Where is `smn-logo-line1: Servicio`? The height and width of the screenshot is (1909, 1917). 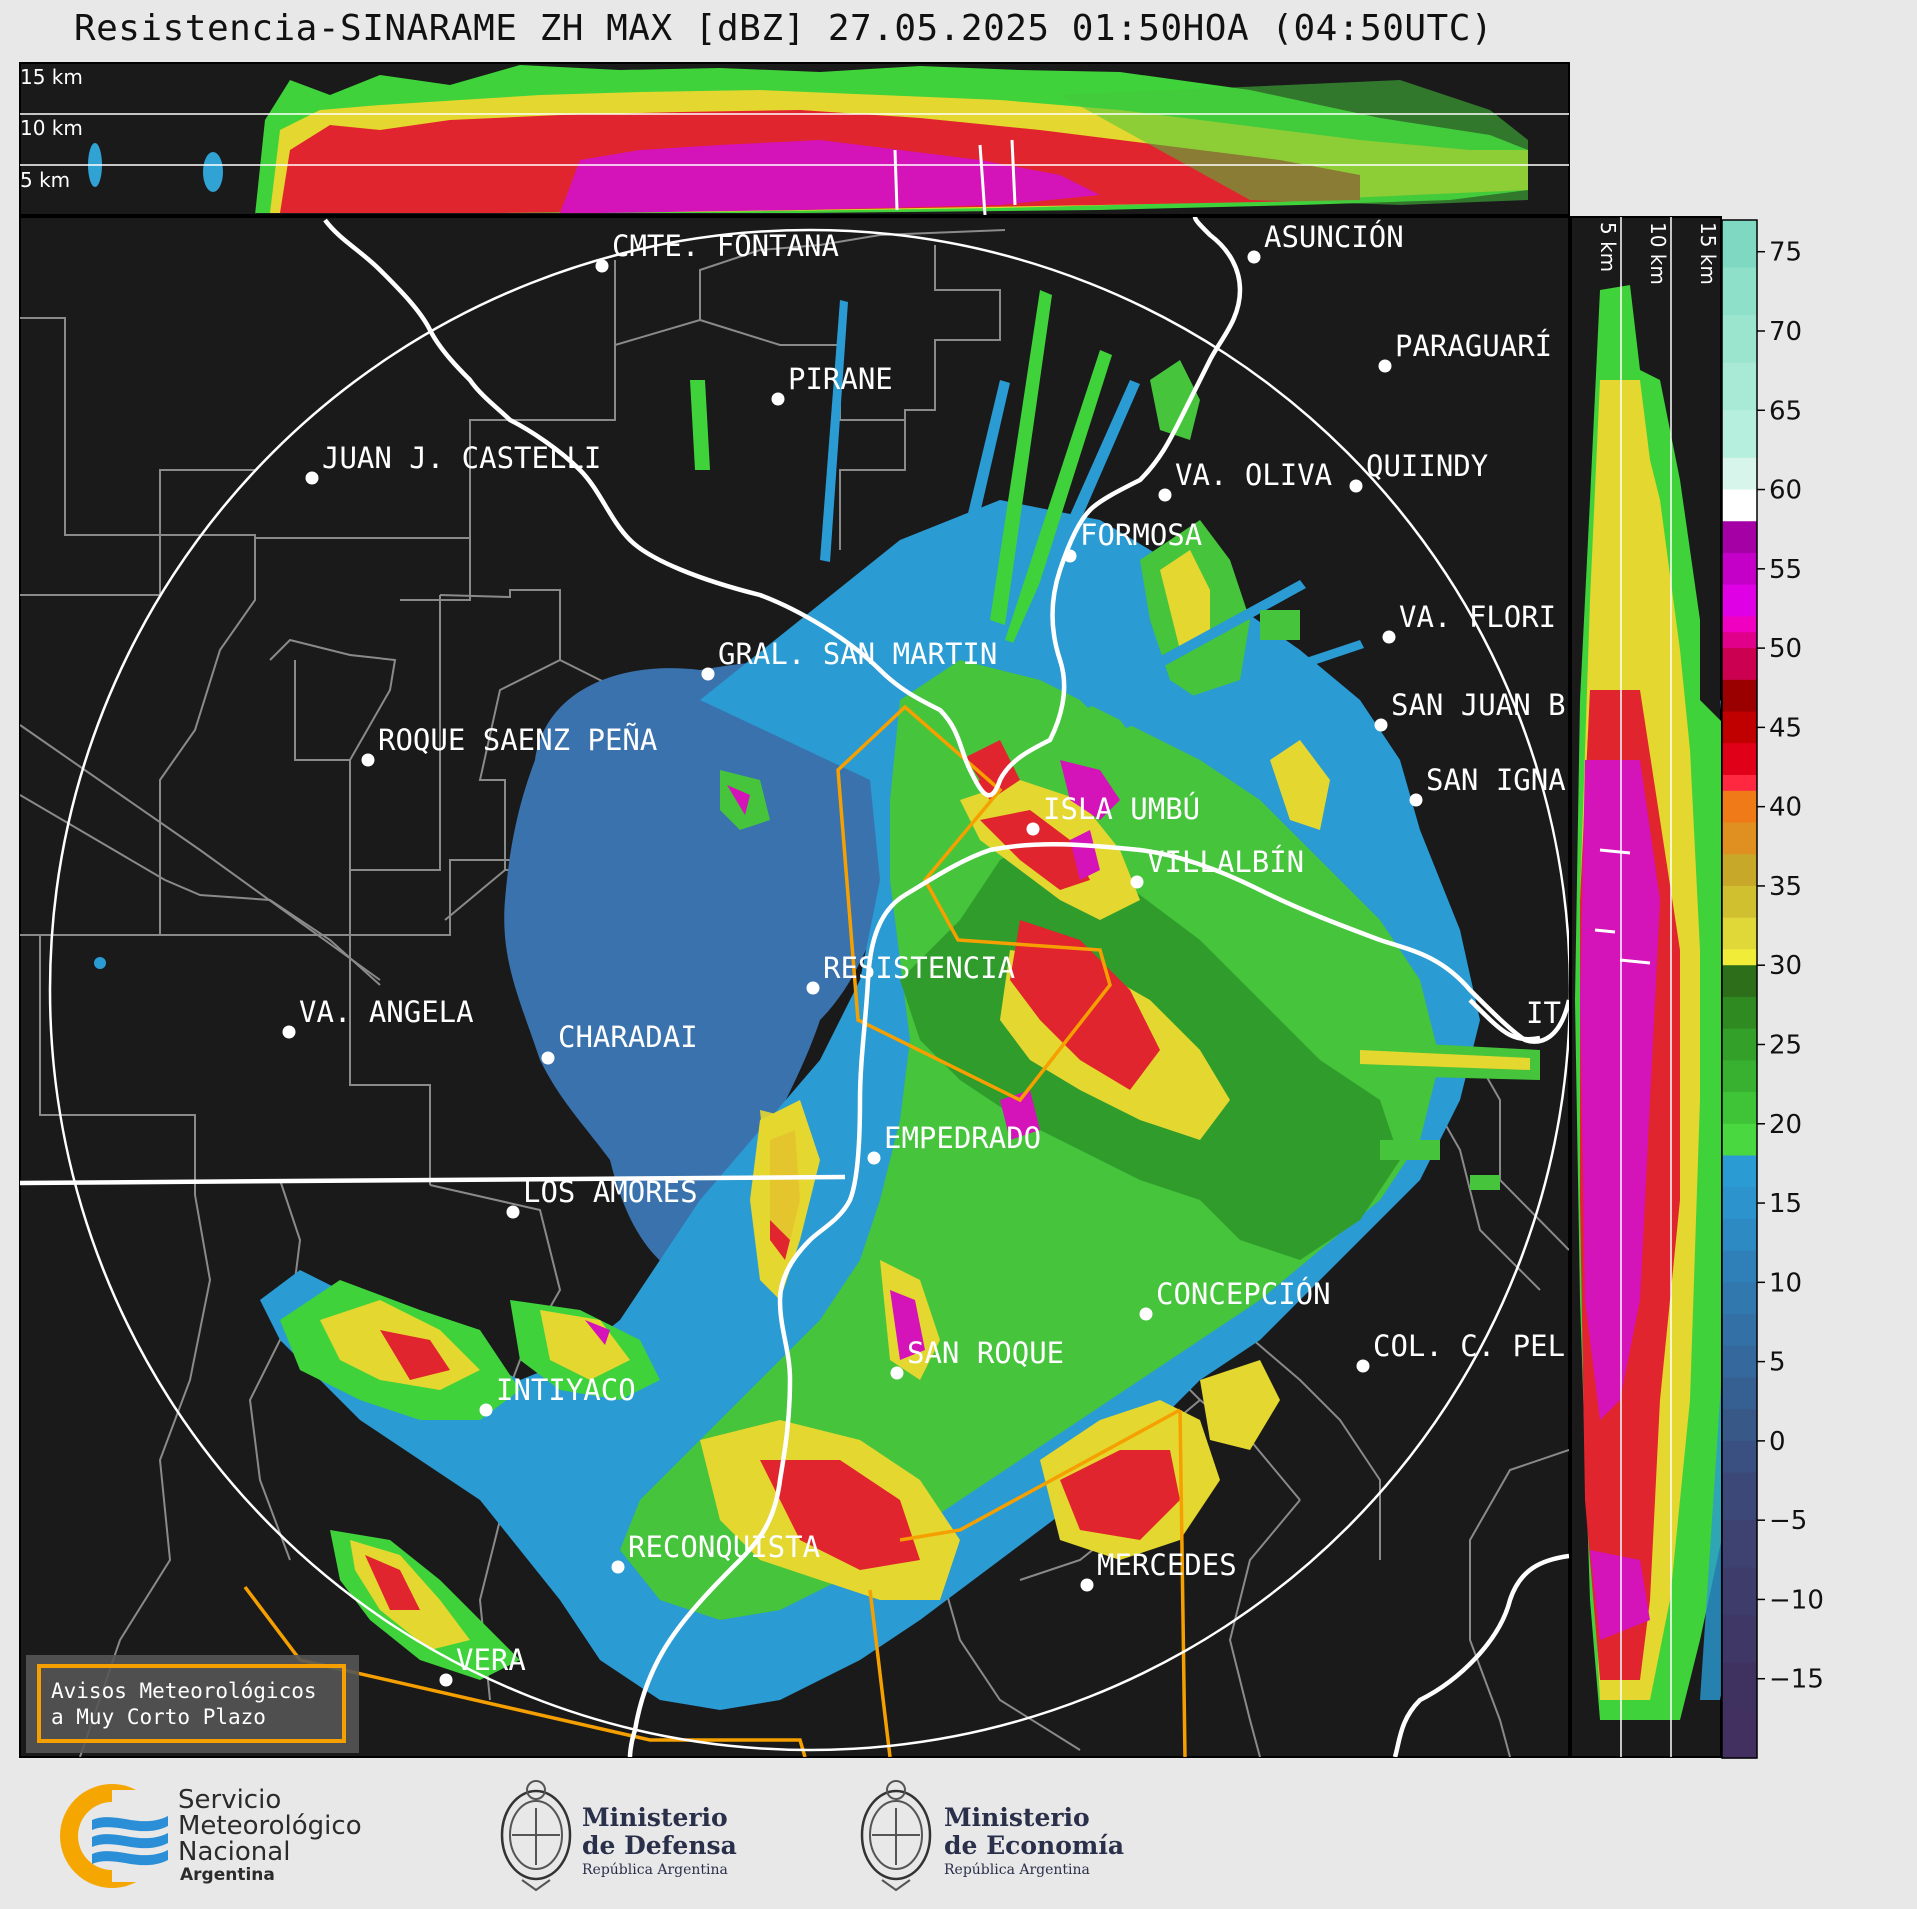 smn-logo-line1: Servicio is located at coordinates (229, 1800).